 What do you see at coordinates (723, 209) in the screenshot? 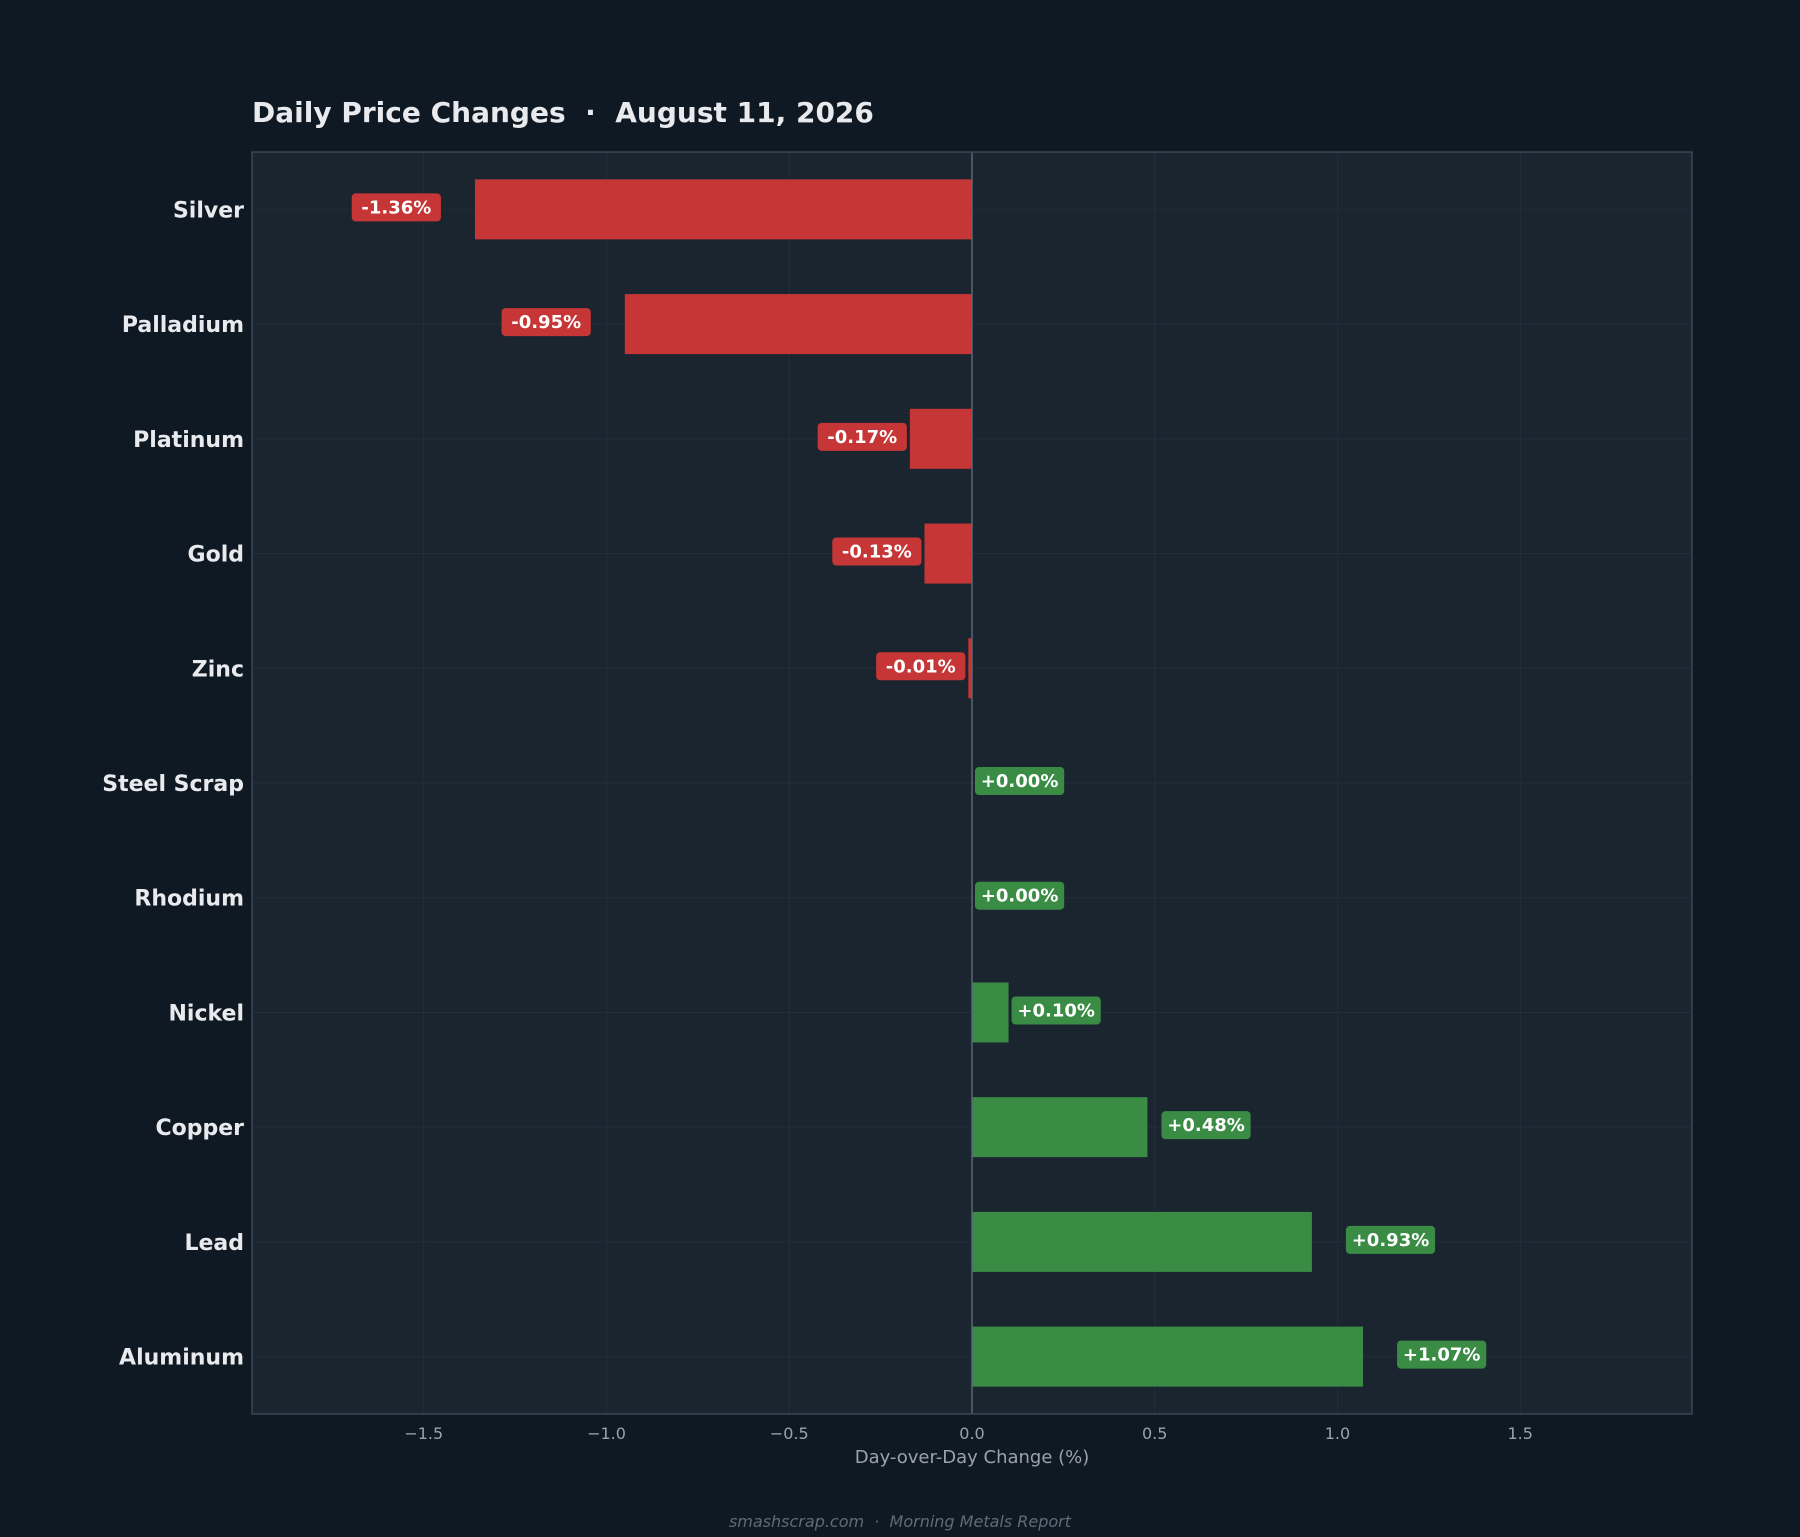
I see `bar-silver` at bounding box center [723, 209].